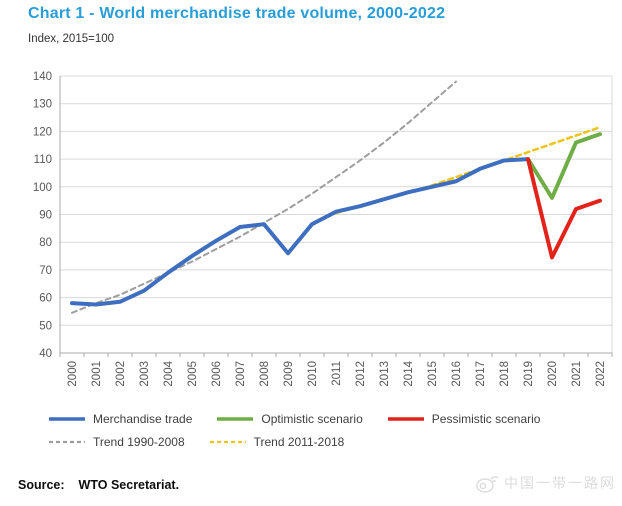 The height and width of the screenshot is (506, 622). What do you see at coordinates (169, 373) in the screenshot?
I see `svg-text: 2004` at bounding box center [169, 373].